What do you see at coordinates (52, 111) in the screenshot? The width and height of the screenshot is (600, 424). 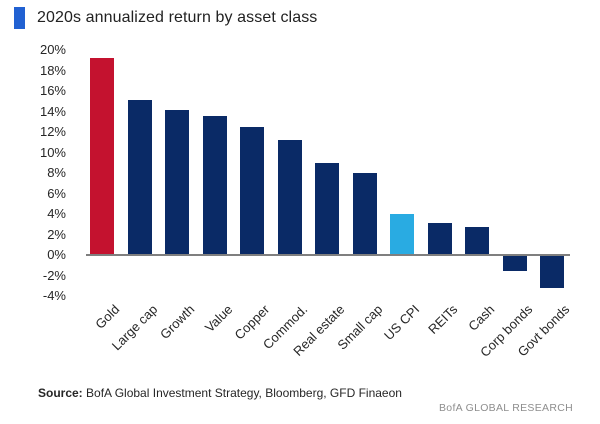 I see `y-tick-label-14: 14%` at bounding box center [52, 111].